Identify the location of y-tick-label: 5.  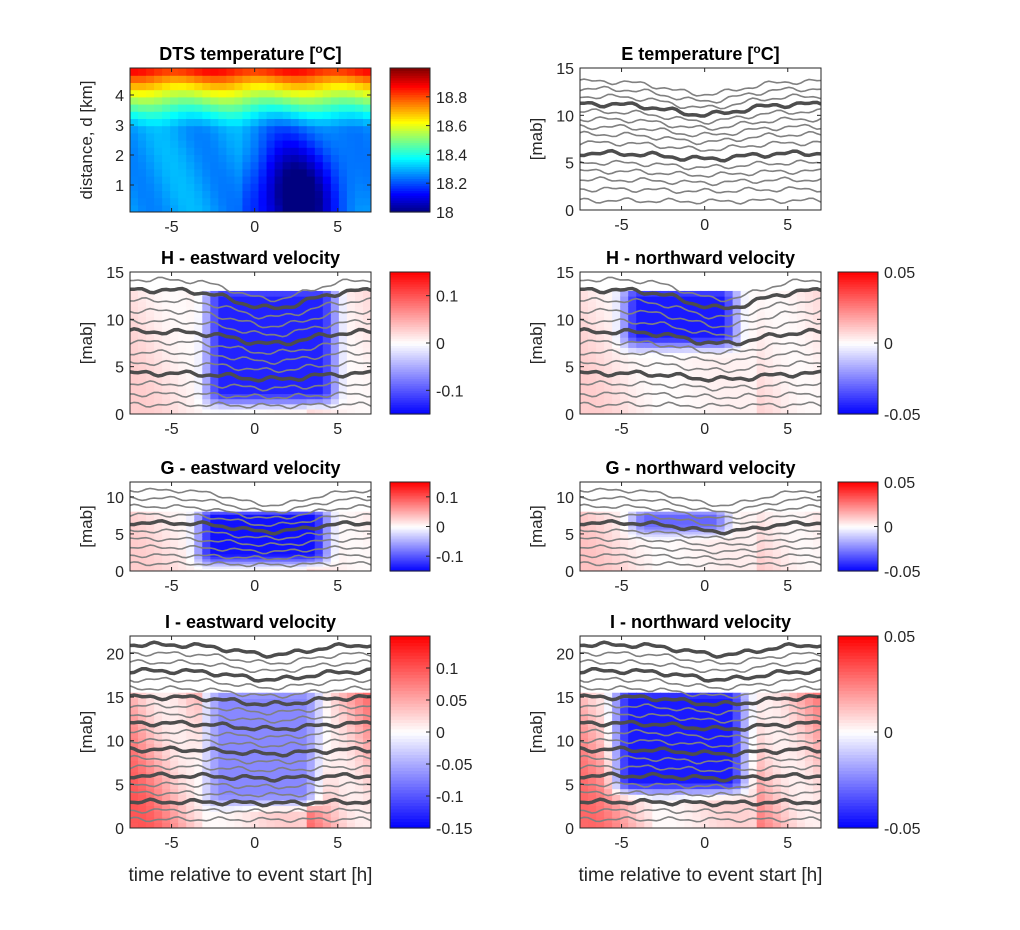
(119, 368).